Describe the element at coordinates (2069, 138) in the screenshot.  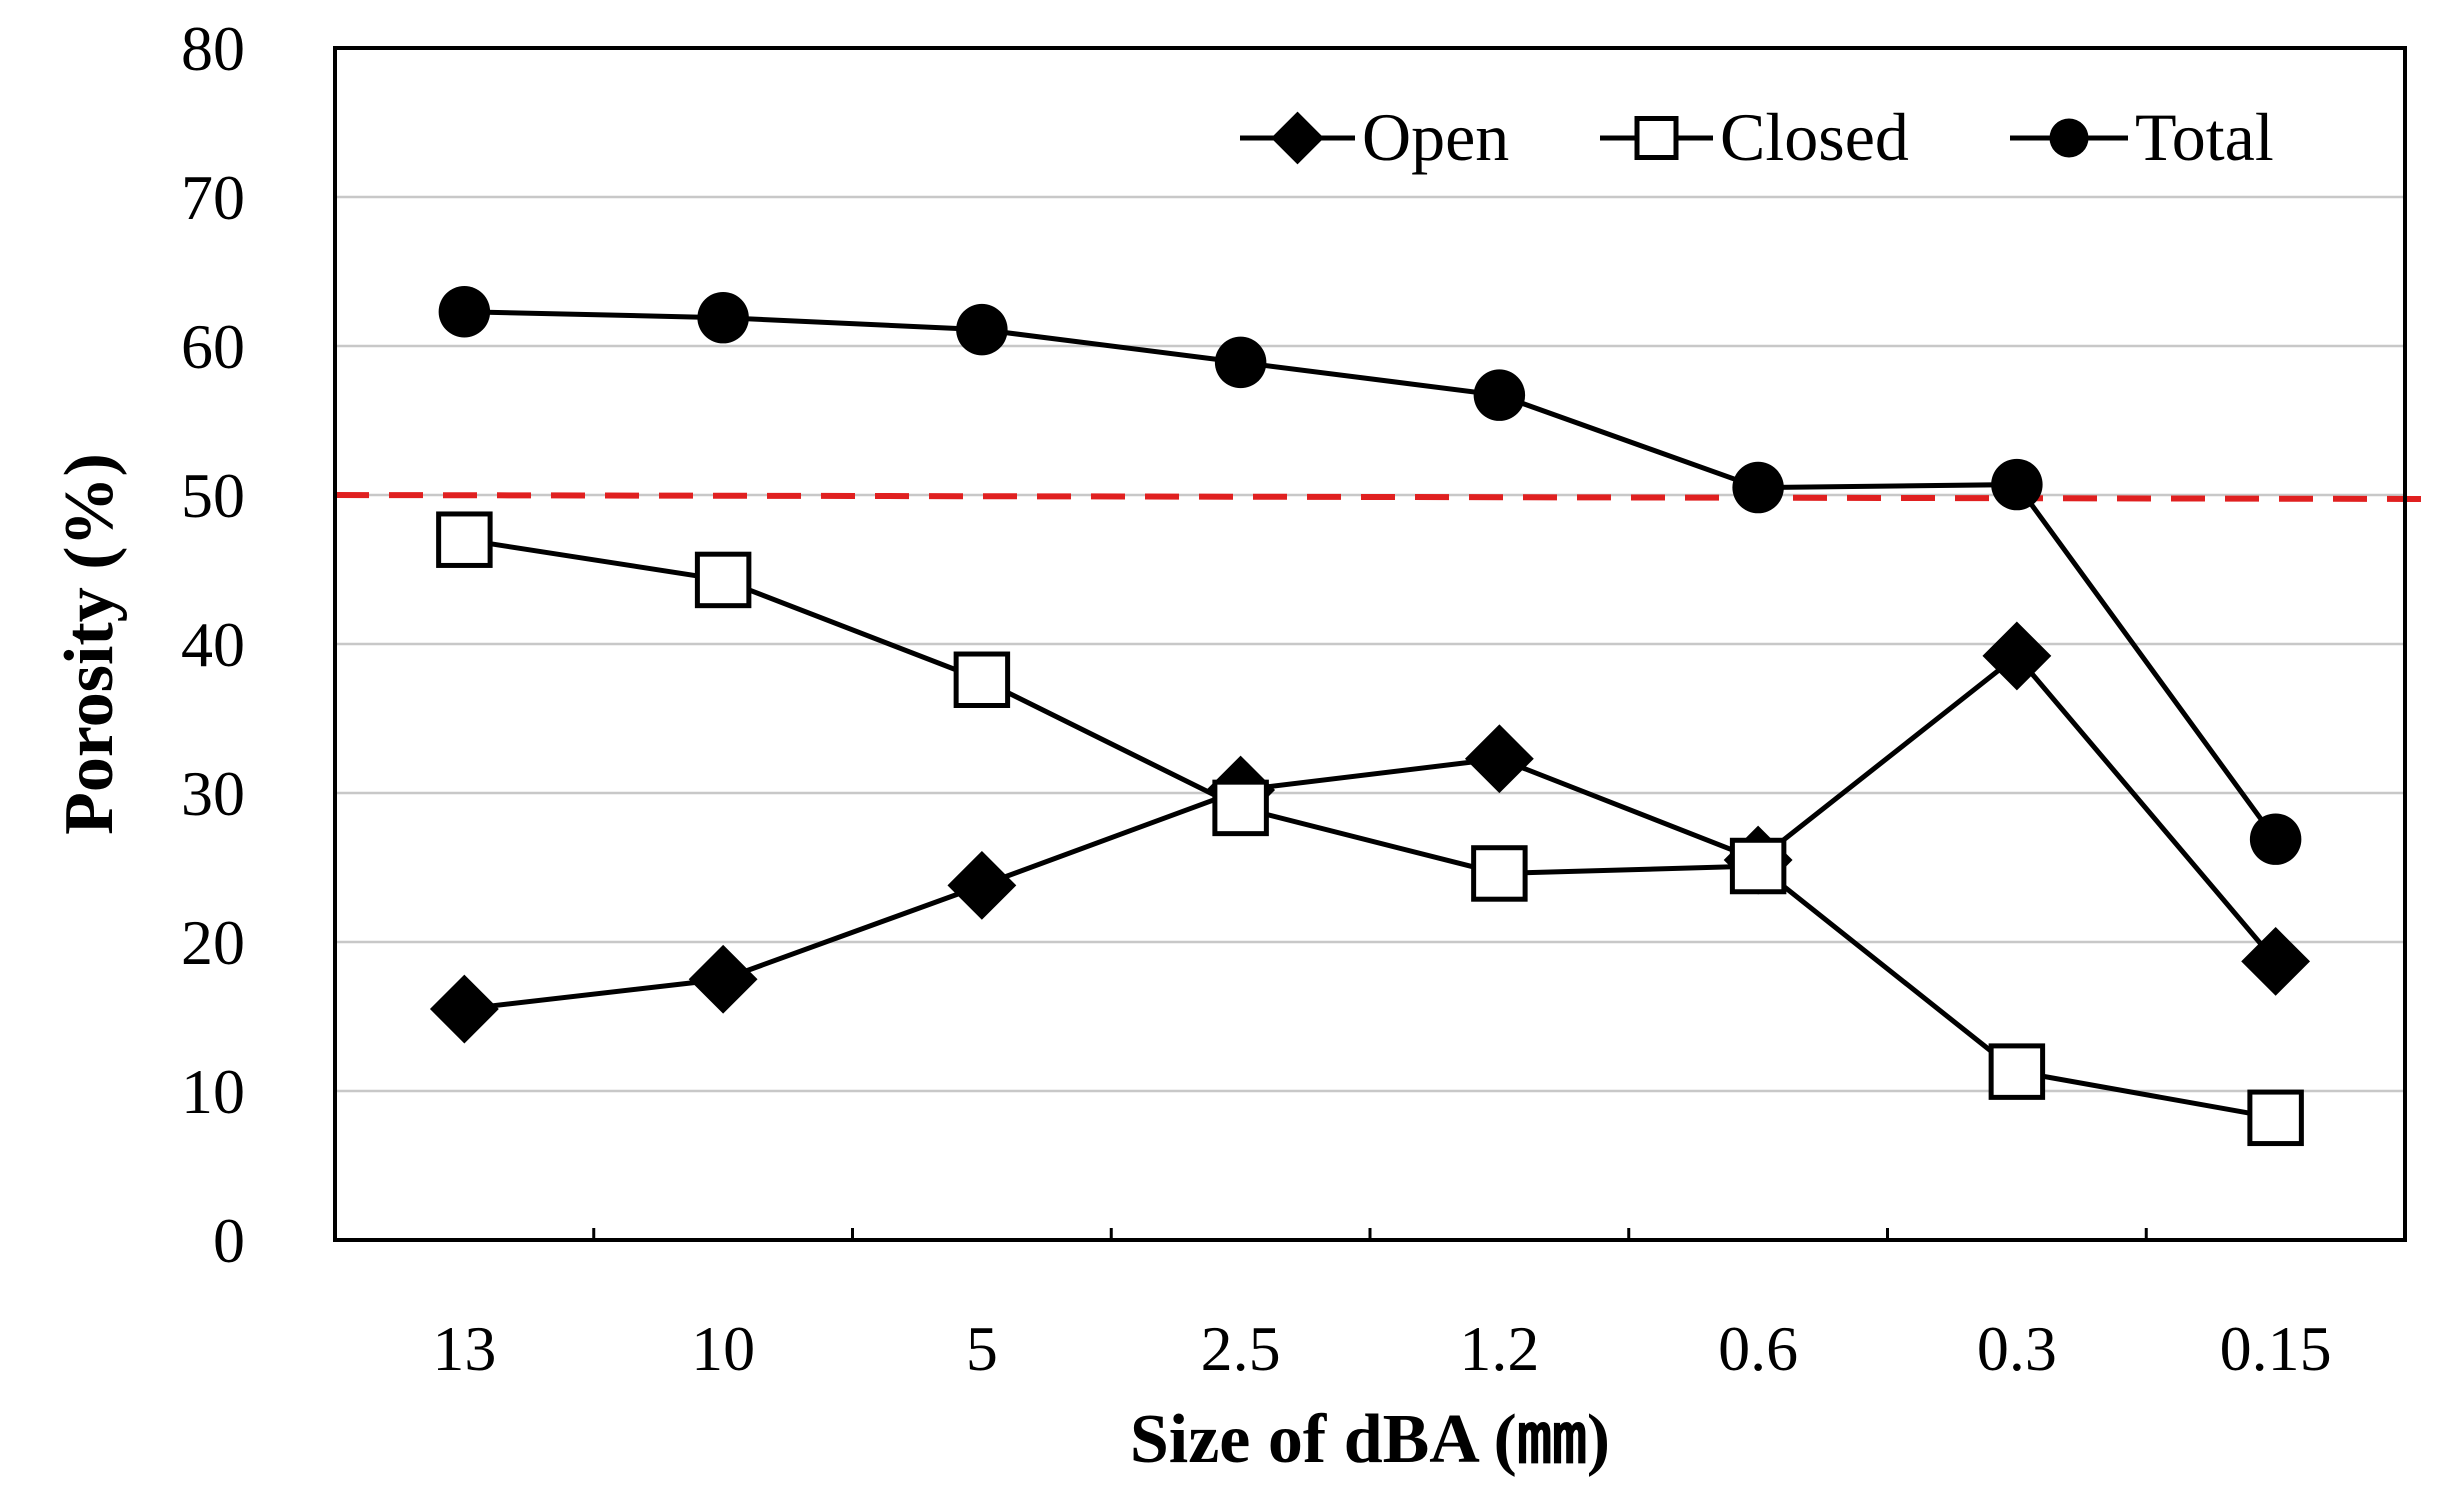
I see `legend-marker-total` at that location.